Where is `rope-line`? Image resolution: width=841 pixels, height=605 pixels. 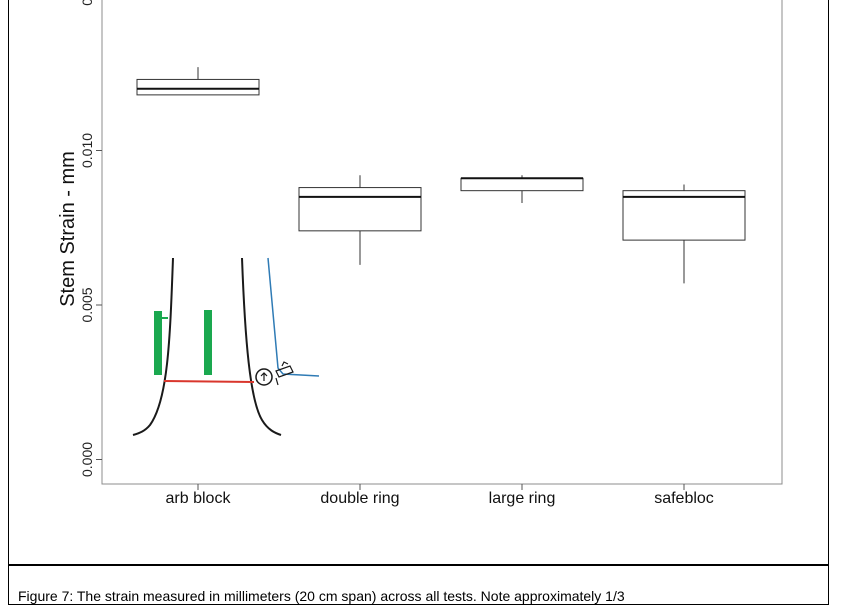 rope-line is located at coordinates (209, 381).